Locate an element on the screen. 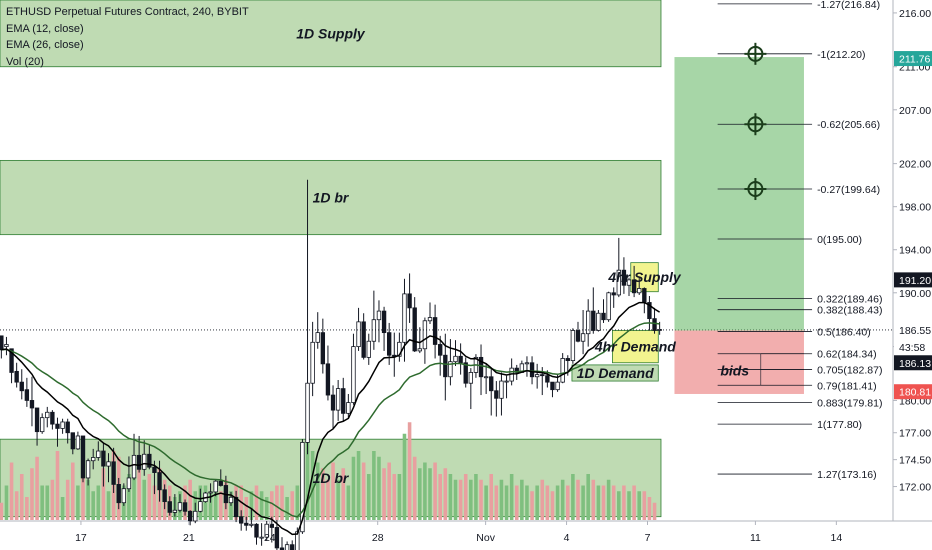 This screenshot has height=550, width=932. fib-label-13: 1.27(173.16) is located at coordinates (847, 475).